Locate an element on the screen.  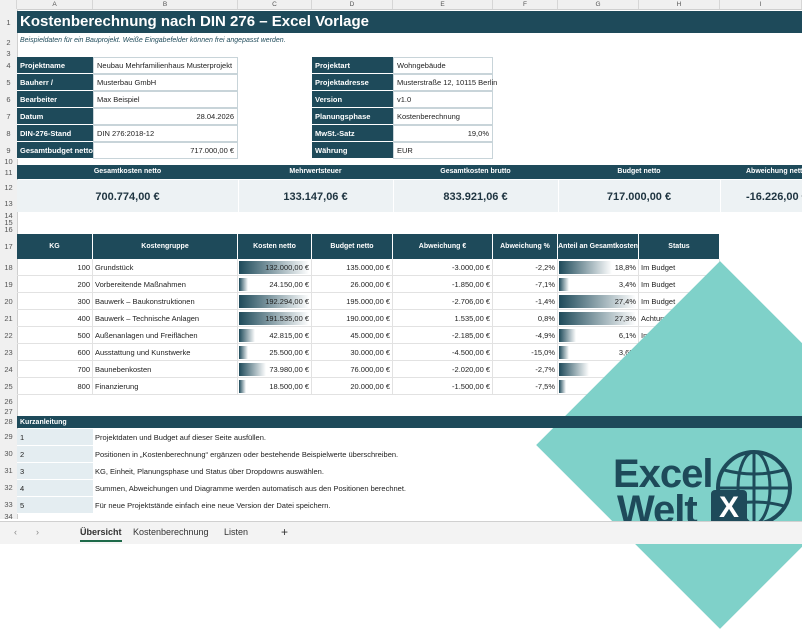
cell-kosten: 18.500,00 € is located at coordinates (275, 386).